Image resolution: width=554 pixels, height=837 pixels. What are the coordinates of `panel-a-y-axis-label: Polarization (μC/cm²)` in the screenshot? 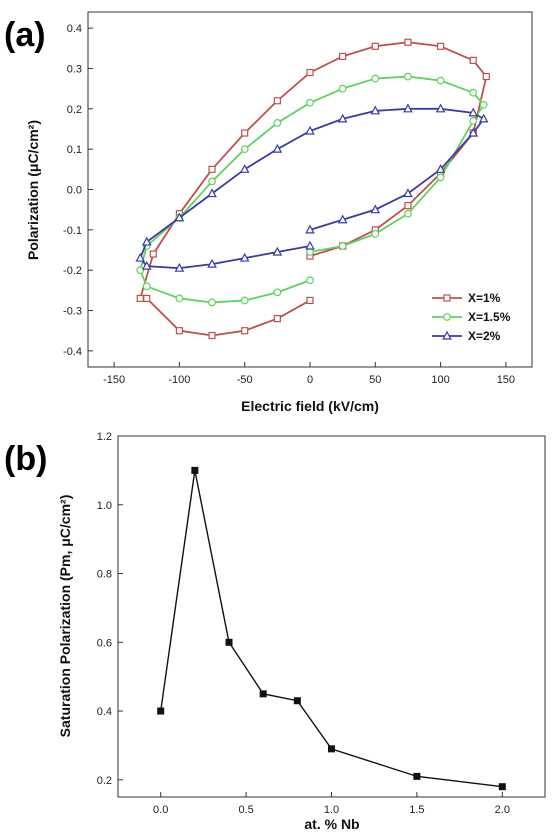 It's located at (33, 190).